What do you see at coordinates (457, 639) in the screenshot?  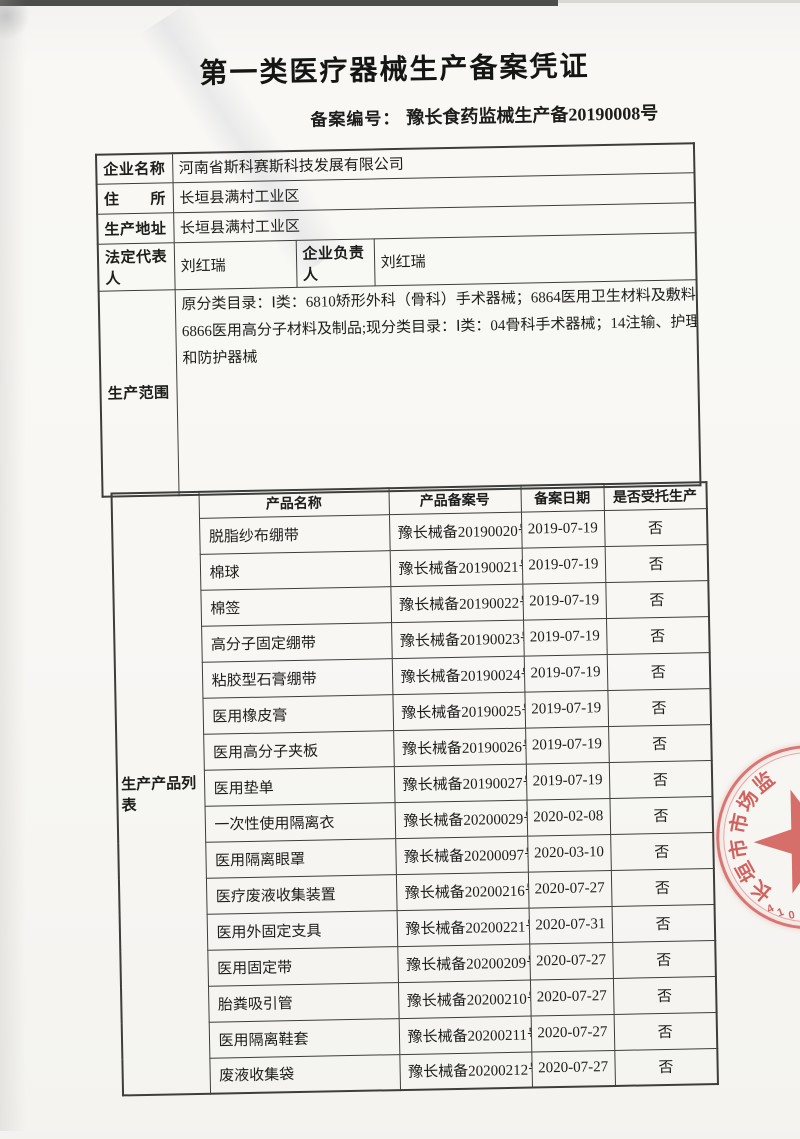 I see `product-filing-no-cell: 豫长械备20190023号` at bounding box center [457, 639].